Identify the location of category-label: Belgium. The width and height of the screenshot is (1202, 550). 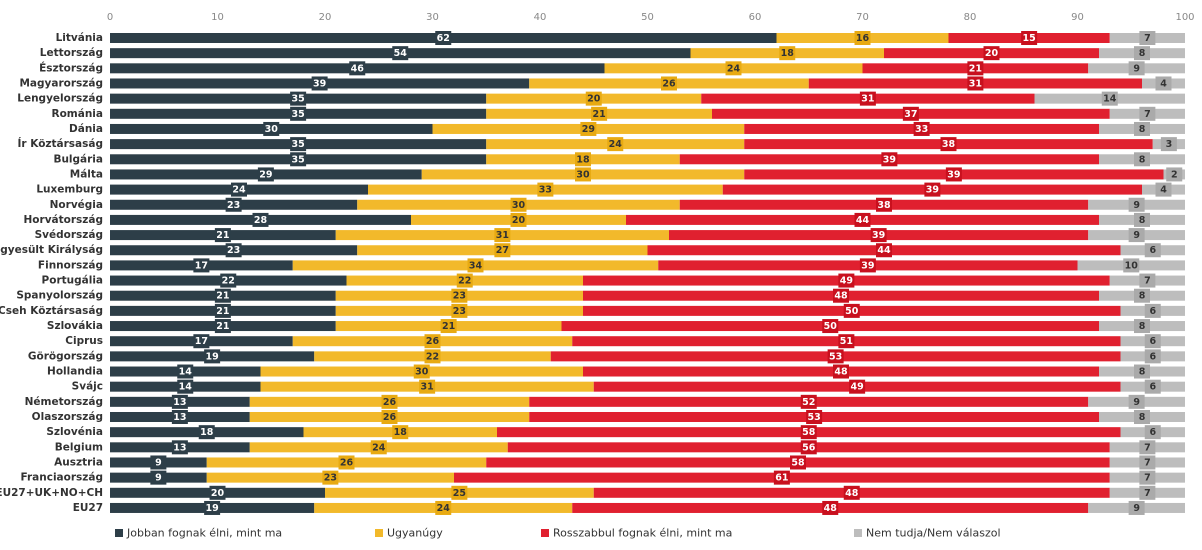
(79, 447).